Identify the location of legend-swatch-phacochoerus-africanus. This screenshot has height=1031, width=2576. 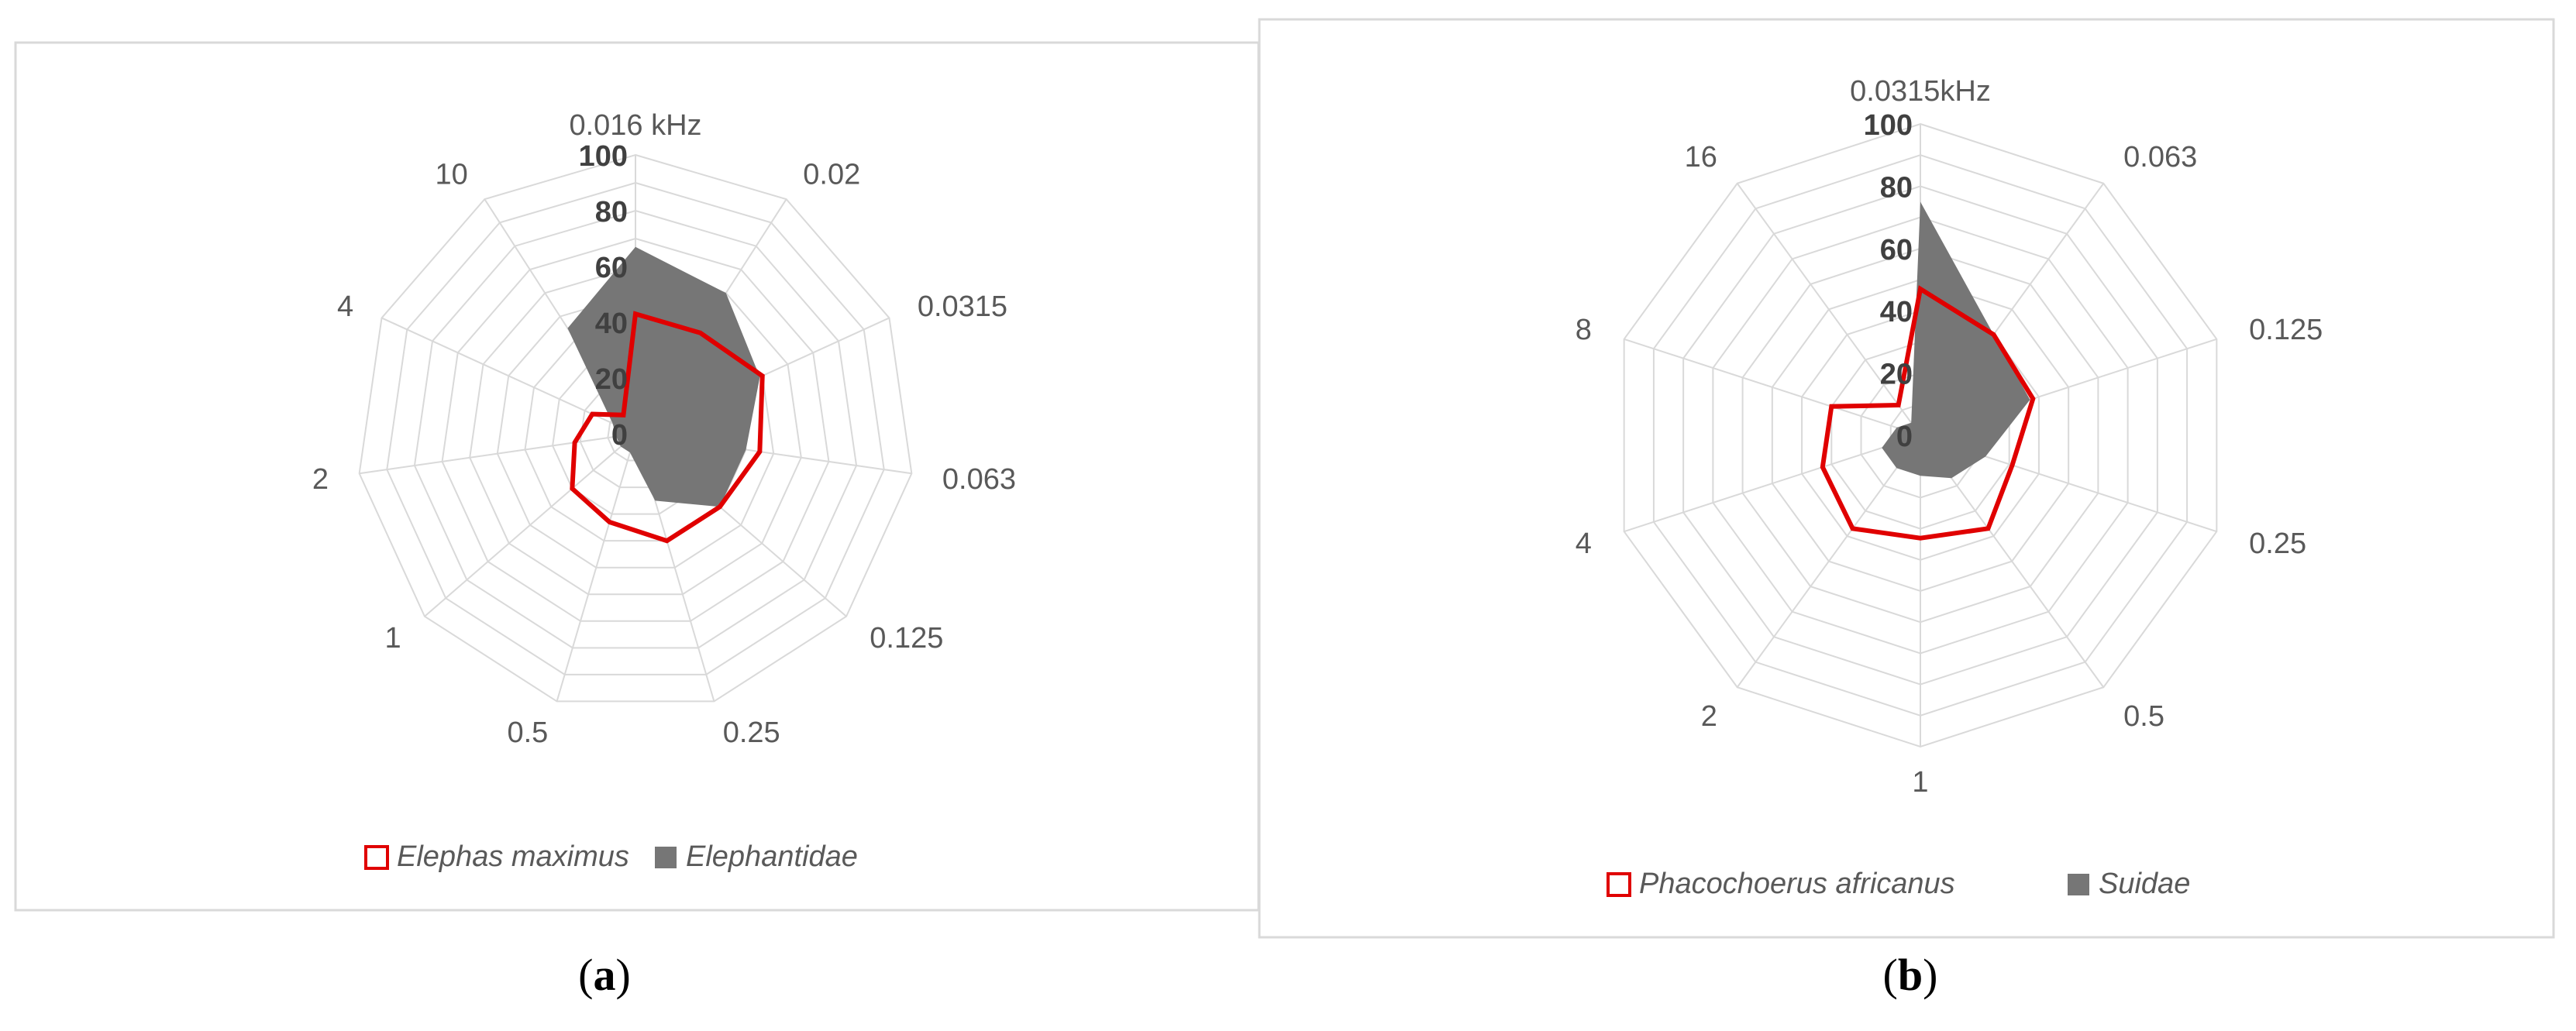
(1619, 885).